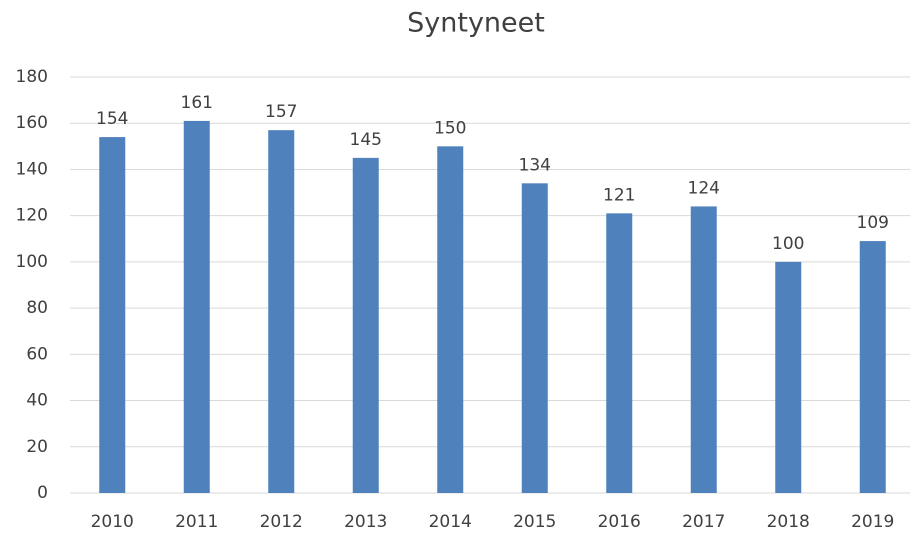 Image resolution: width=915 pixels, height=535 pixels. Describe the element at coordinates (872, 522) in the screenshot. I see `x-tick-label: 2019` at that location.